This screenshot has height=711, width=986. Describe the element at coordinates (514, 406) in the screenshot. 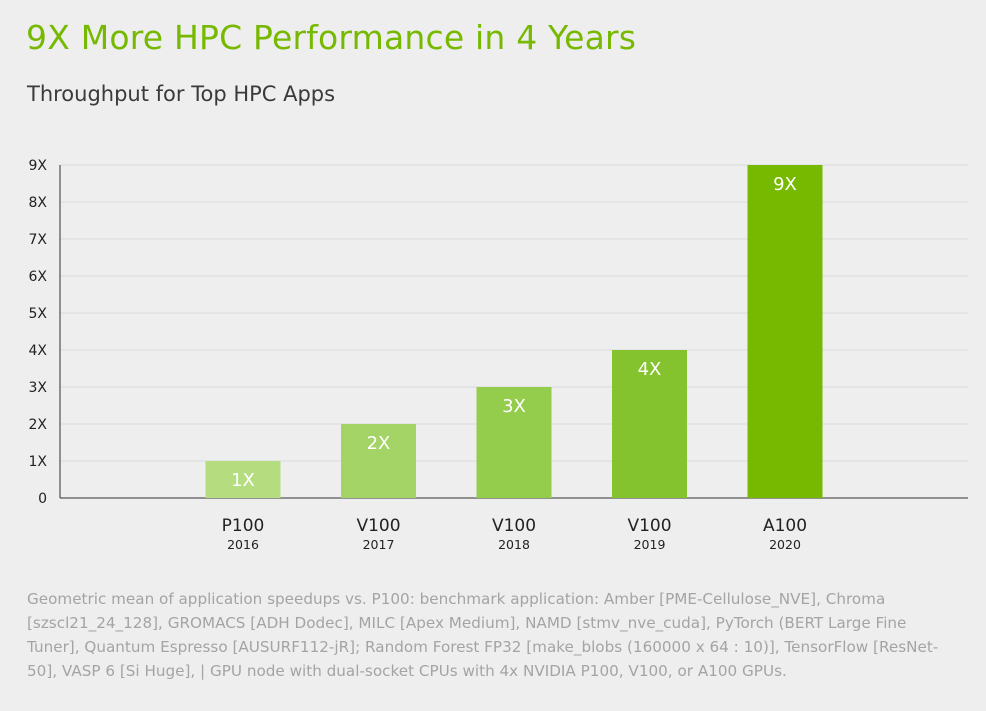

I see `bar-data-label: 3X` at that location.